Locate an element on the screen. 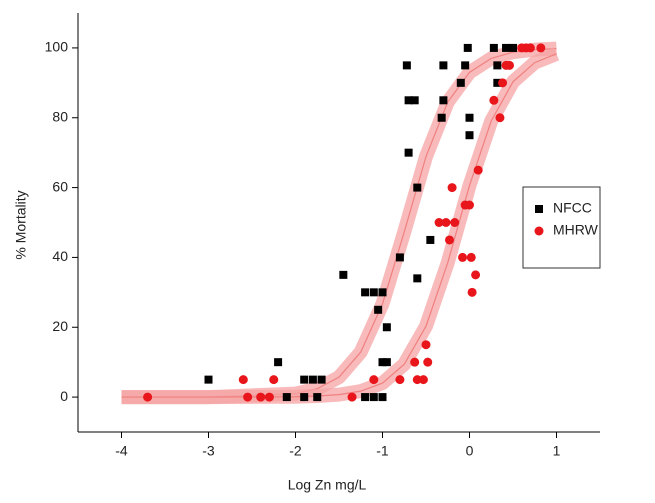  y-tick-label: 60 is located at coordinates (60, 186).